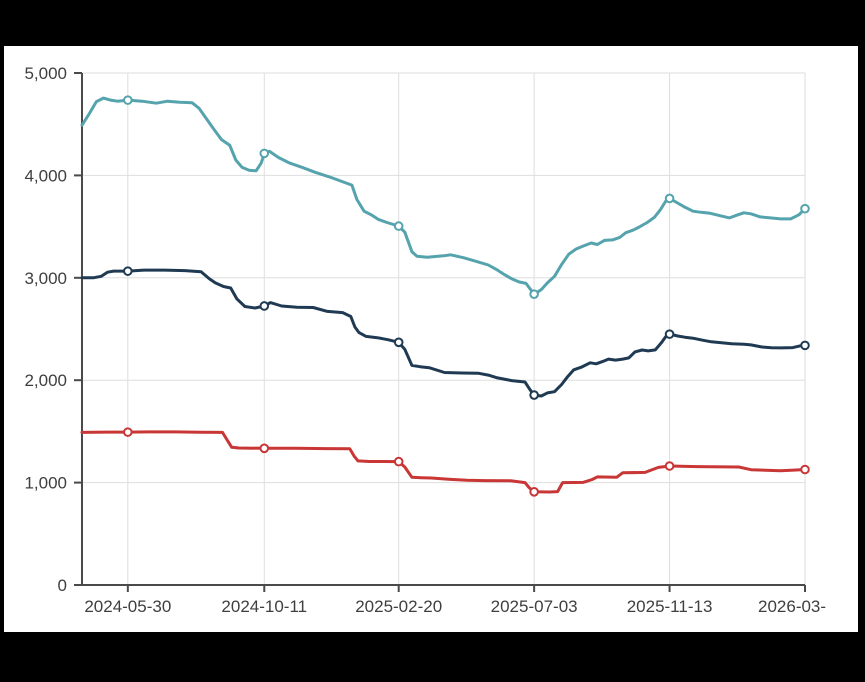 Image resolution: width=865 pixels, height=682 pixels. I want to click on x-tick-label: 2025-11-13, so click(670, 606).